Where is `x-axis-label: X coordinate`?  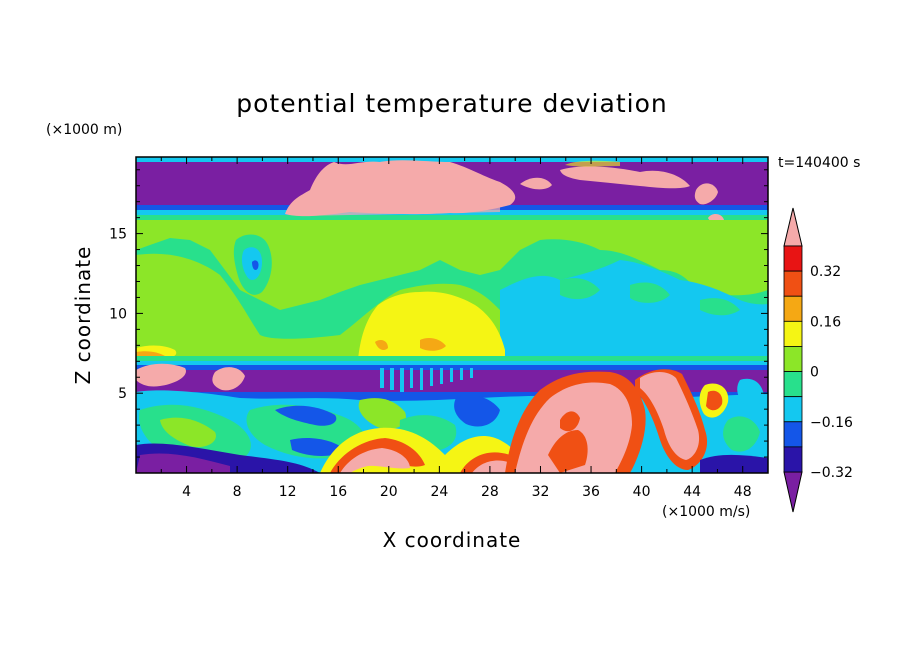
x-axis-label: X coordinate is located at coordinates (452, 540).